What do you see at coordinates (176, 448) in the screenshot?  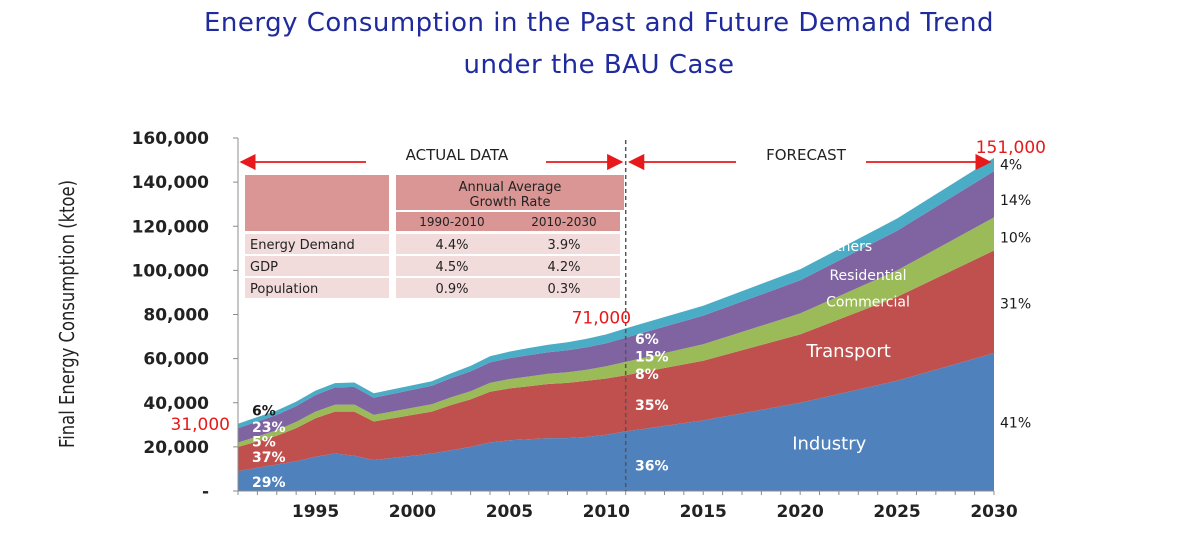 I see `y-tick-label: 20,000` at bounding box center [176, 448].